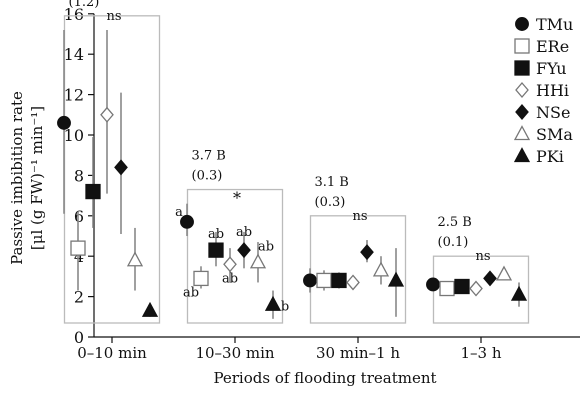  What do you see at coordinates (553, 112) in the screenshot?
I see `legend-label: NSe` at bounding box center [553, 112].